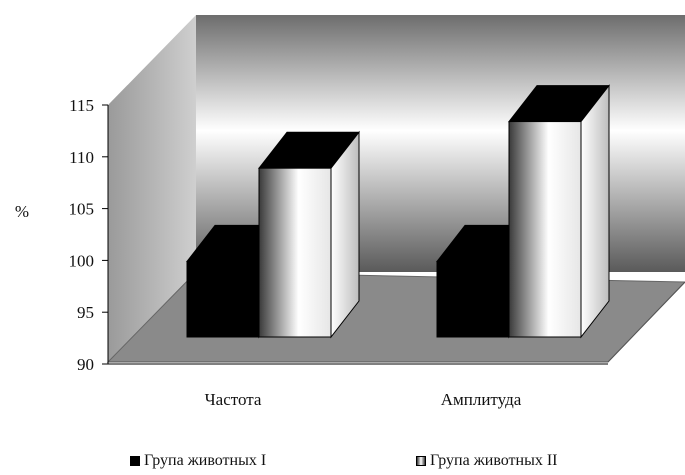 The height and width of the screenshot is (475, 685). What do you see at coordinates (494, 460) in the screenshot?
I see `legend-label-group-2: Група животных II` at bounding box center [494, 460].